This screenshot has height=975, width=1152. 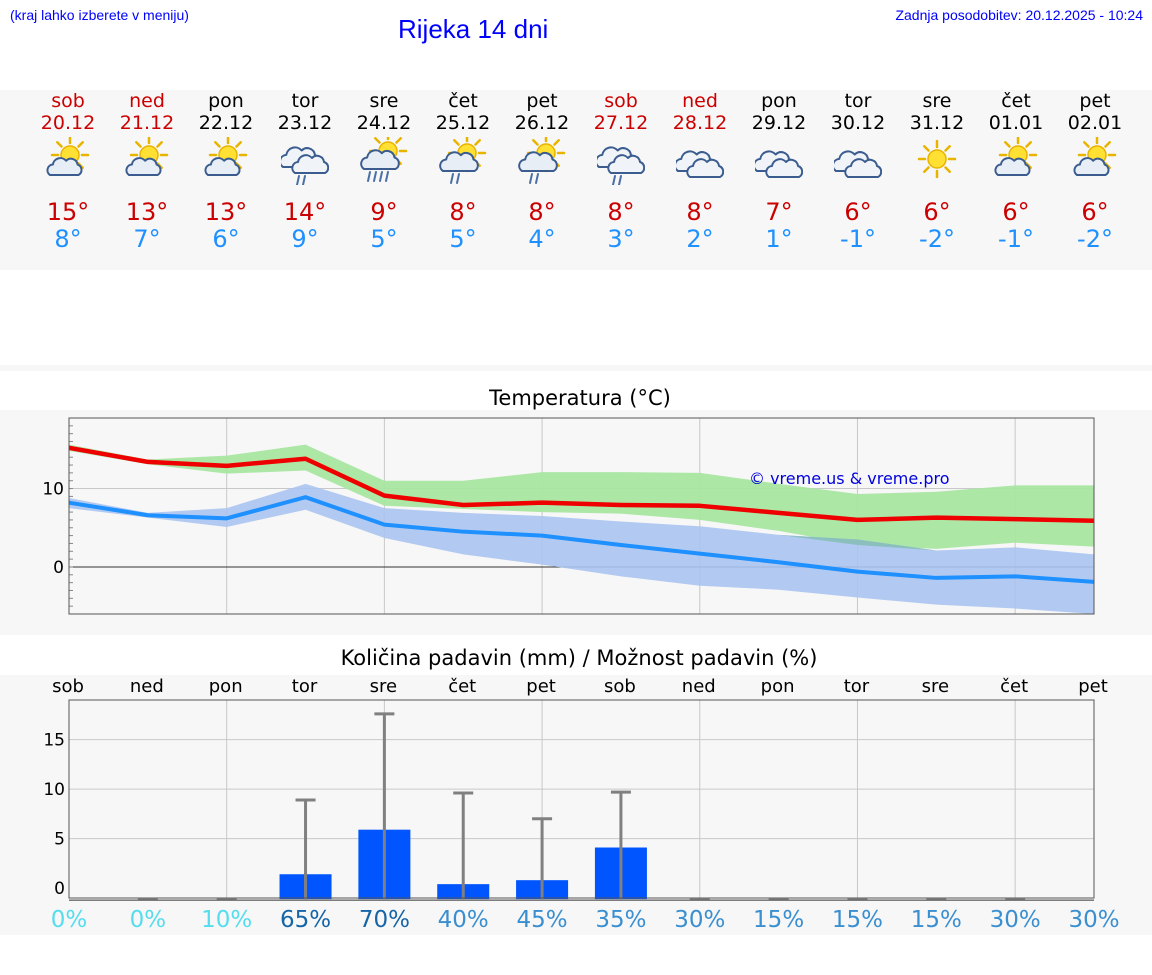 What do you see at coordinates (99, 15) in the screenshot?
I see `menu-hint: (kraj lahko izberete v meniju)` at bounding box center [99, 15].